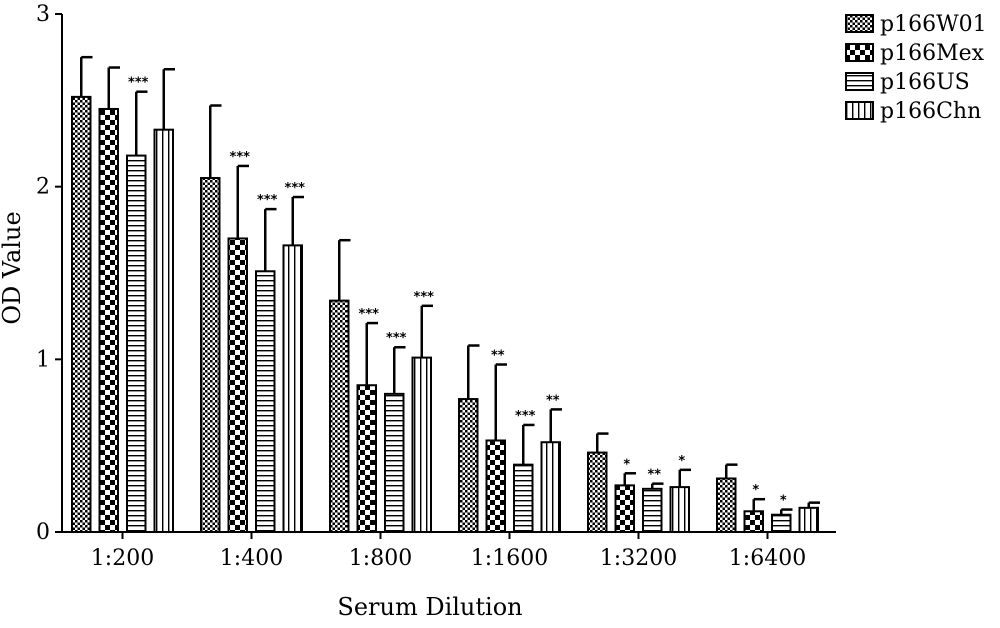  I want to click on x-tick-label: 1:3200, so click(638, 558).